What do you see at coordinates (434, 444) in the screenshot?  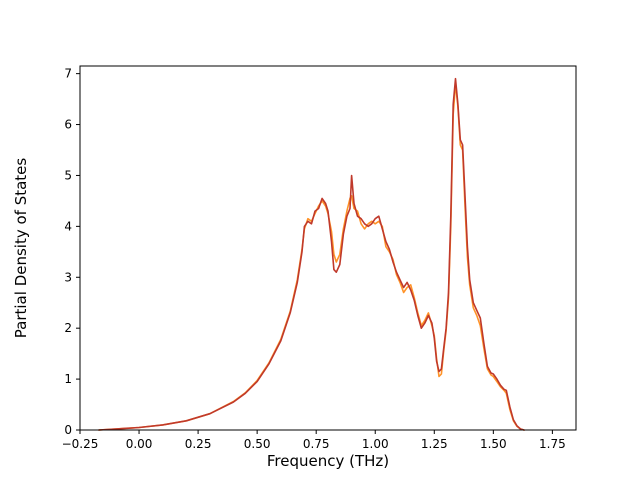 I see `x-tick-label: 1.25` at bounding box center [434, 444].